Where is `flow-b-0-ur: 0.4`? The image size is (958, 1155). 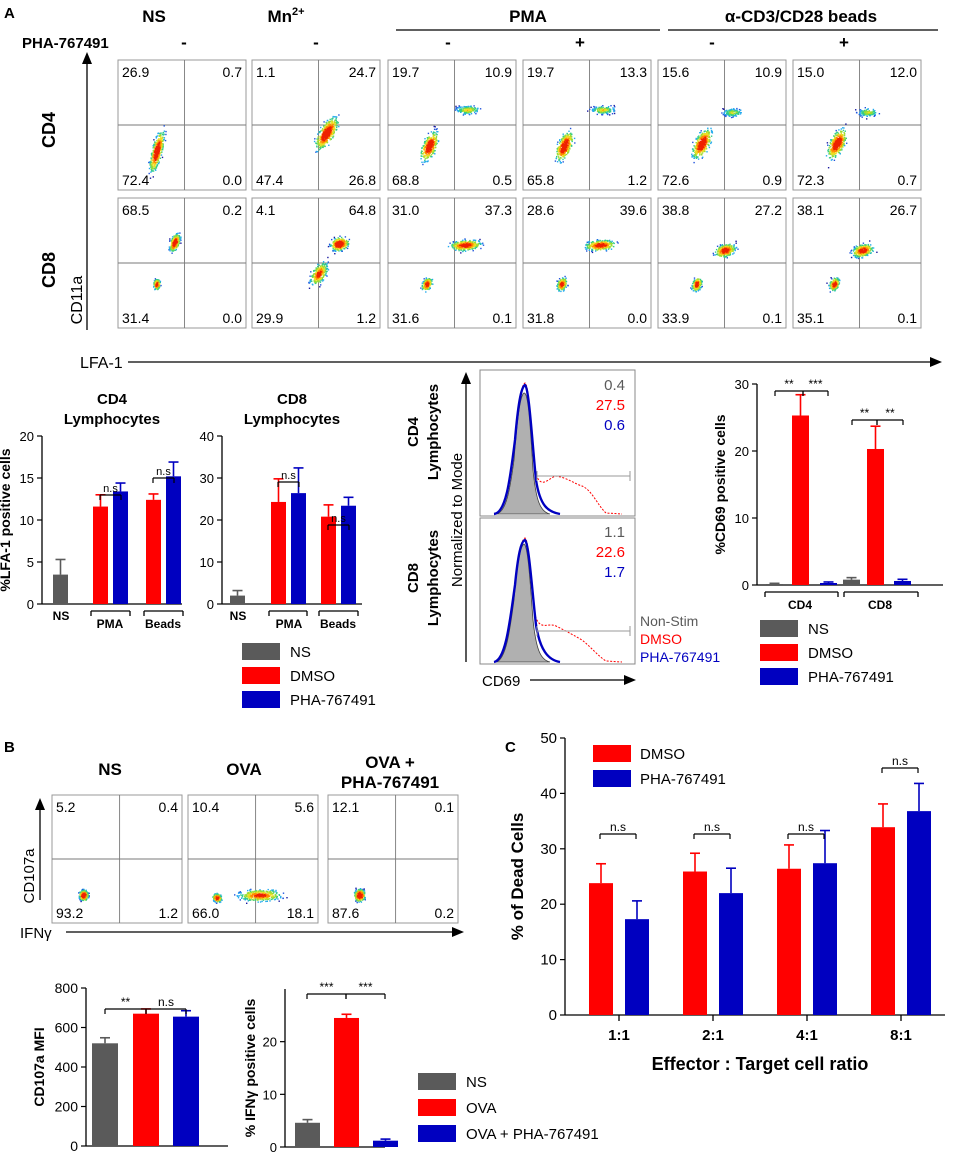
flow-b-0-ur: 0.4 is located at coordinates (169, 807).